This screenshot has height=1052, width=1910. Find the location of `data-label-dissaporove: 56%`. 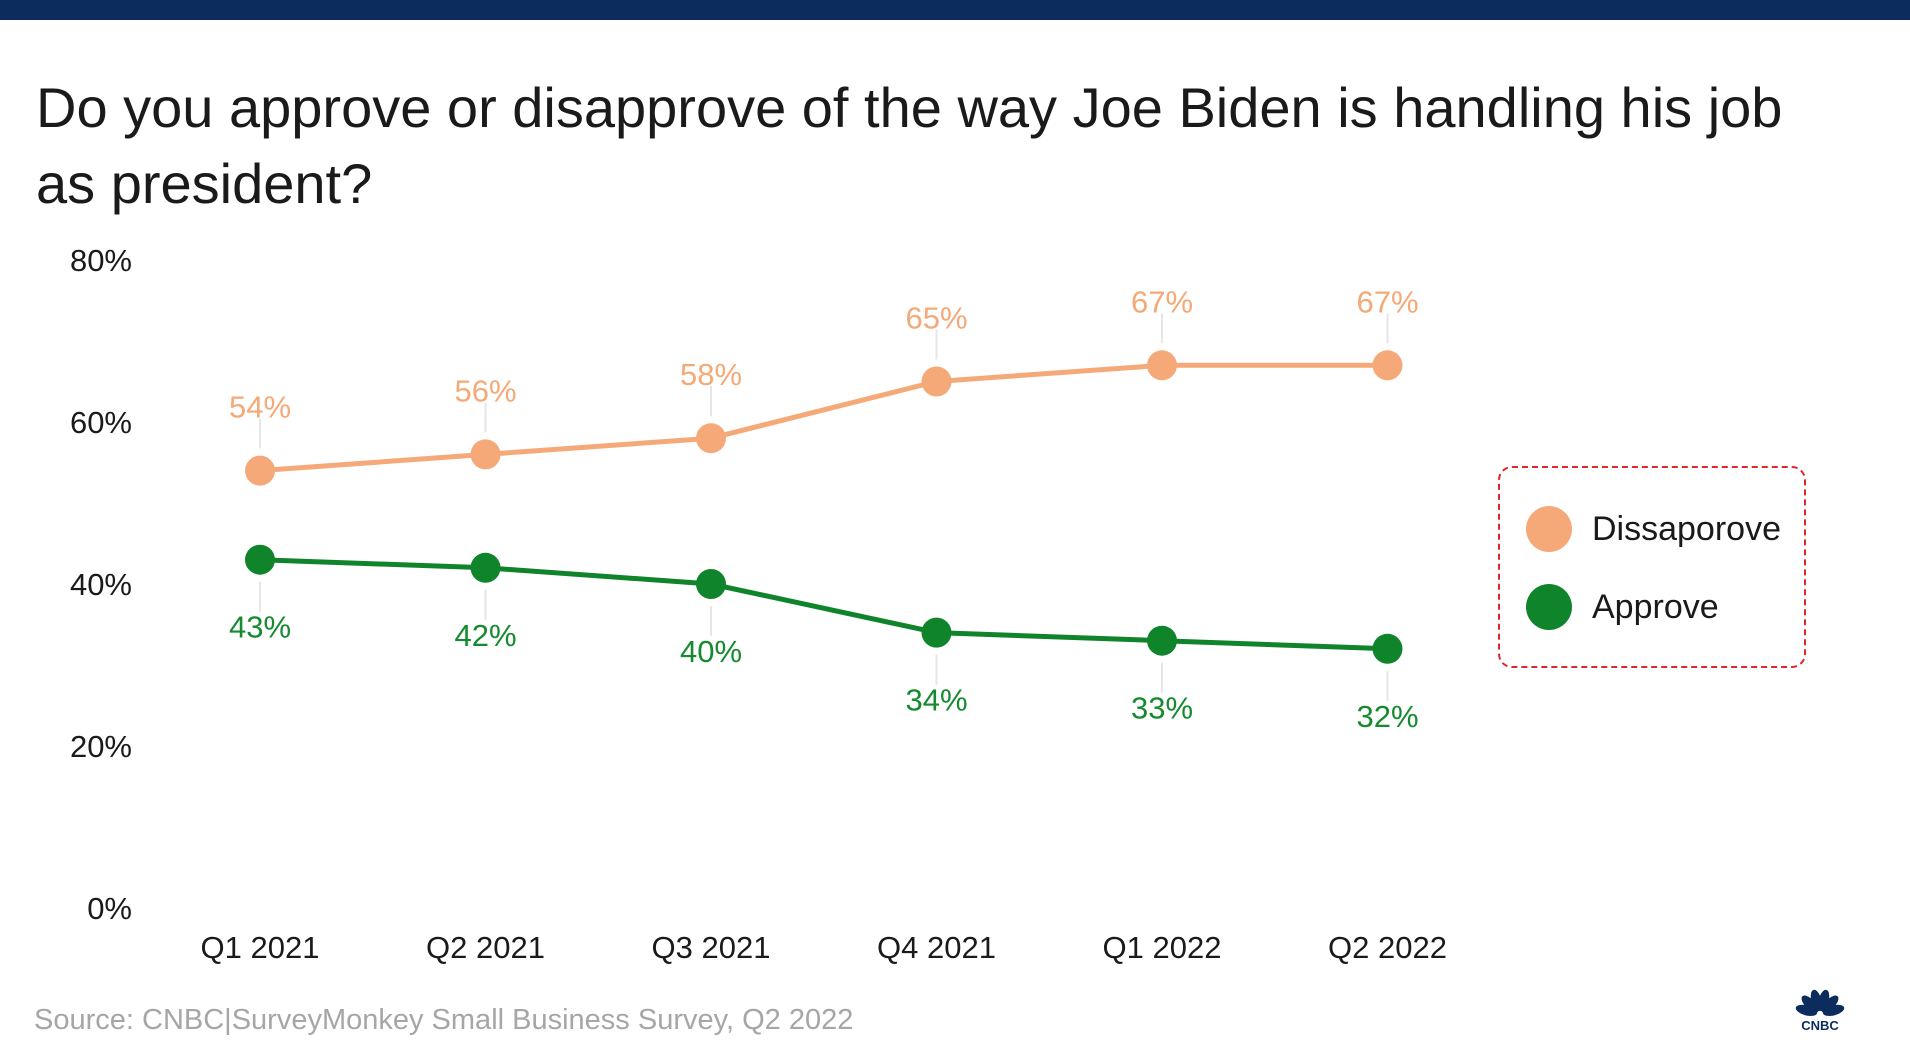

data-label-dissaporove: 56% is located at coordinates (485, 390).